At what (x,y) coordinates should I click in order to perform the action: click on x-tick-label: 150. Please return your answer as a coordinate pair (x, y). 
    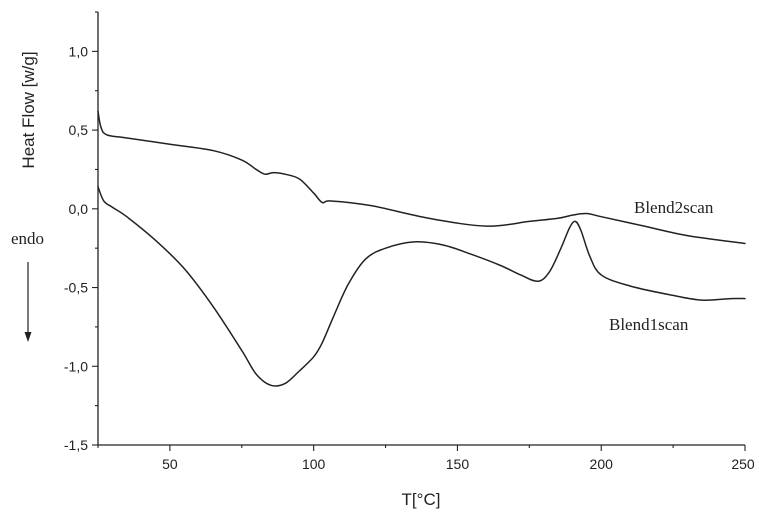
    Looking at the image, I should click on (458, 464).